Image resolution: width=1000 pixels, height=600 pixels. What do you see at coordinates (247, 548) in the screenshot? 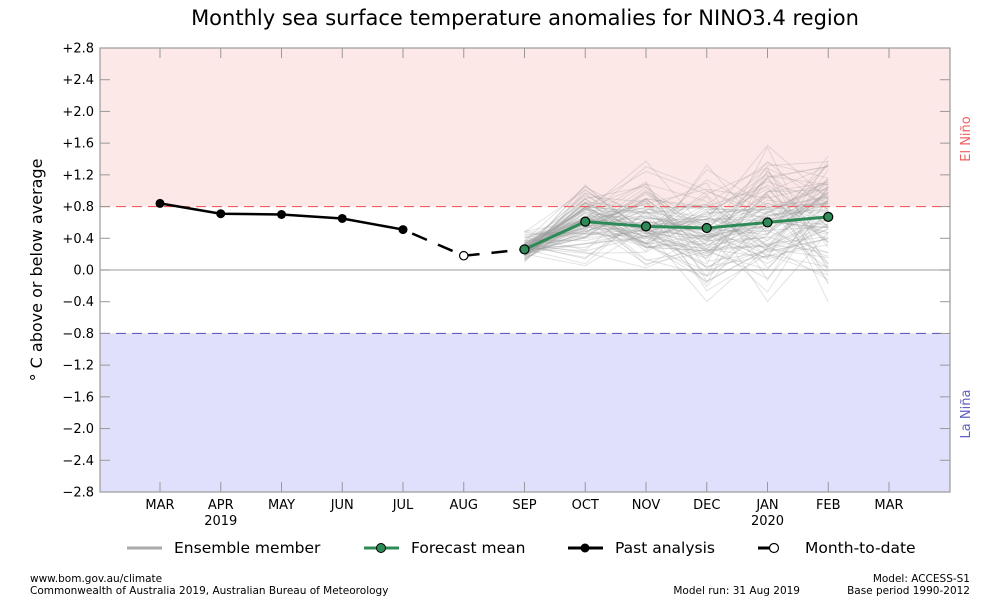
I see `legend-ensemble-label: Ensemble member` at bounding box center [247, 548].